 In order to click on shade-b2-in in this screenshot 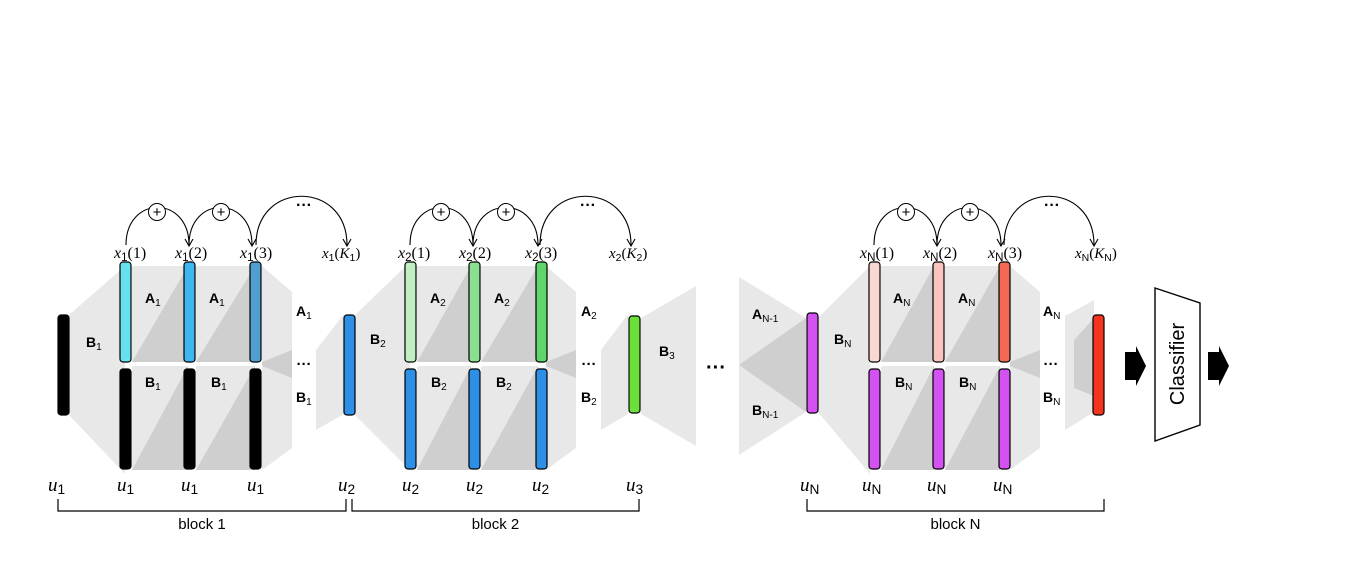, I will do `click(330, 372)`.